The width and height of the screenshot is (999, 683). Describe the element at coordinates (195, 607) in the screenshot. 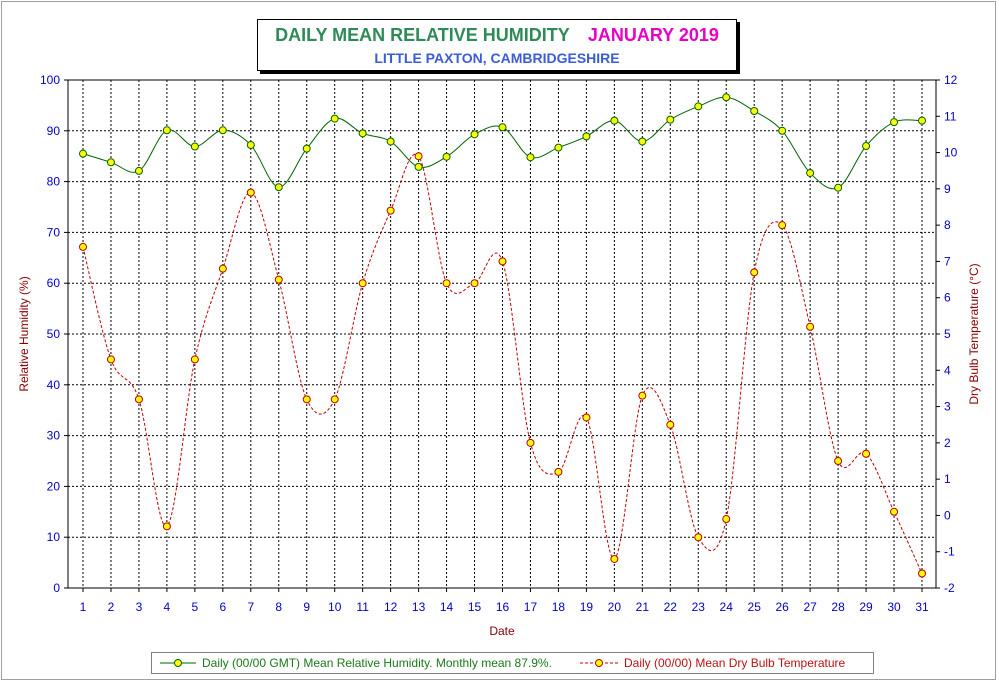

I see `x-tick-label: 5` at that location.